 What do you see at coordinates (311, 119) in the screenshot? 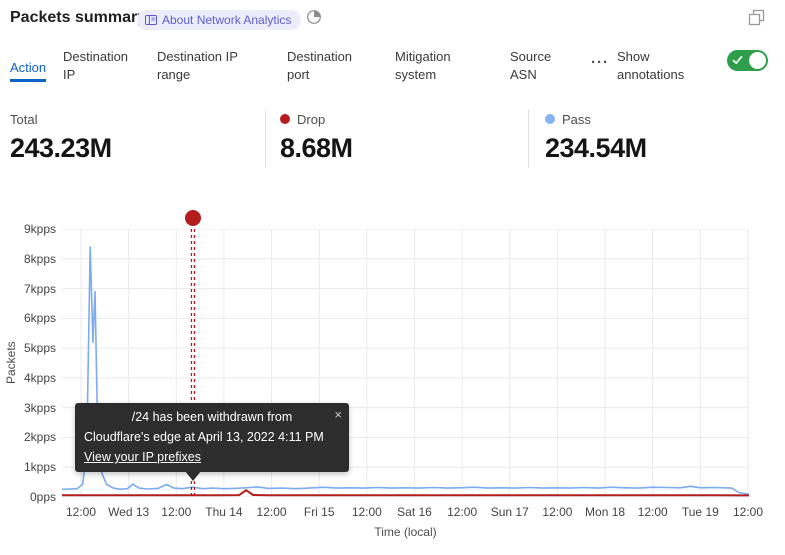
I see `stat-drop-label: Drop` at bounding box center [311, 119].